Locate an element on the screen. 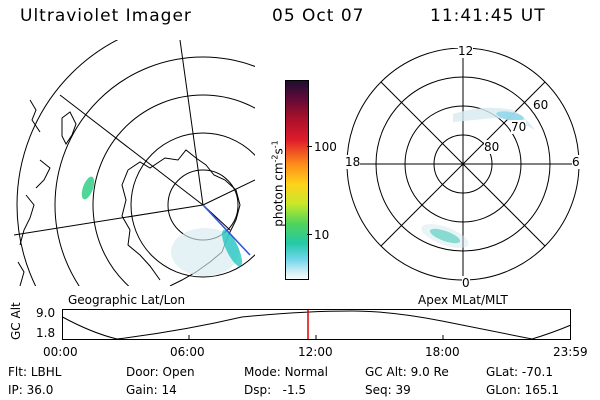 This screenshot has height=400, width=600. x-tick-18-00: 18:00 is located at coordinates (442, 352).